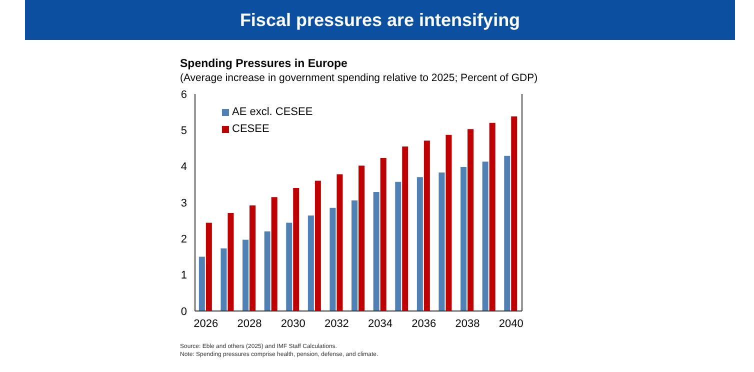 This screenshot has height=372, width=754. What do you see at coordinates (511, 324) in the screenshot?
I see `x-tick-label: 2040` at bounding box center [511, 324].